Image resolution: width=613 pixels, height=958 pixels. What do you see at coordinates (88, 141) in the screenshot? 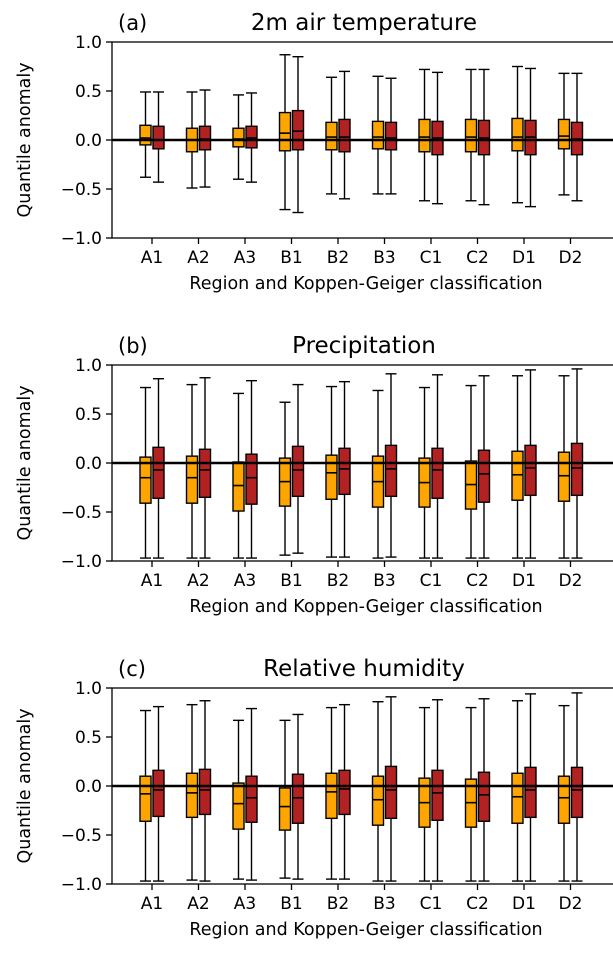
I see `y-tick-label: 0.0` at bounding box center [88, 141].